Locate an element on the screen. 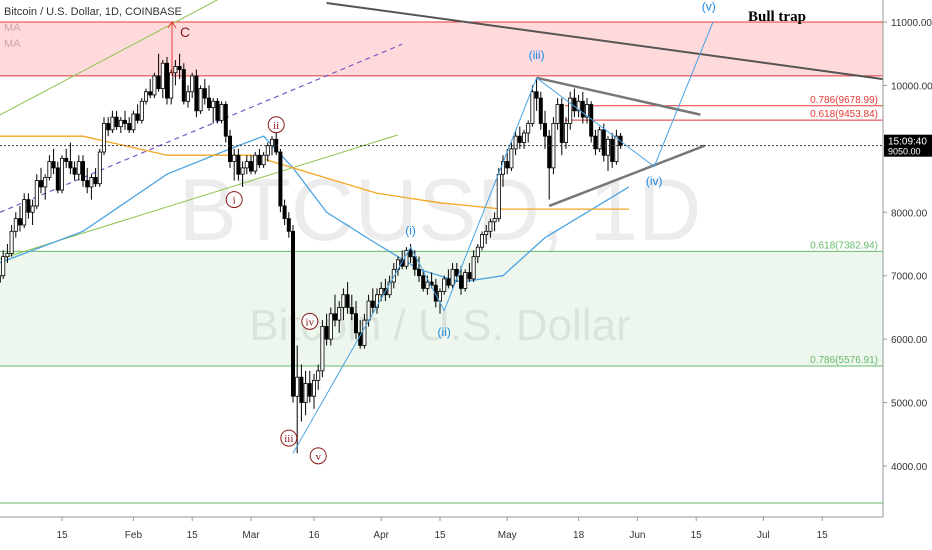 The image size is (932, 550). price-tick-label: 11000.00 is located at coordinates (911, 23).